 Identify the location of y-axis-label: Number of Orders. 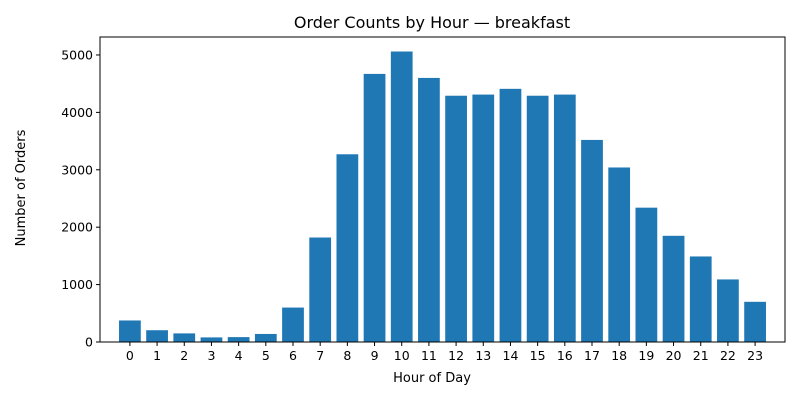
(21, 187).